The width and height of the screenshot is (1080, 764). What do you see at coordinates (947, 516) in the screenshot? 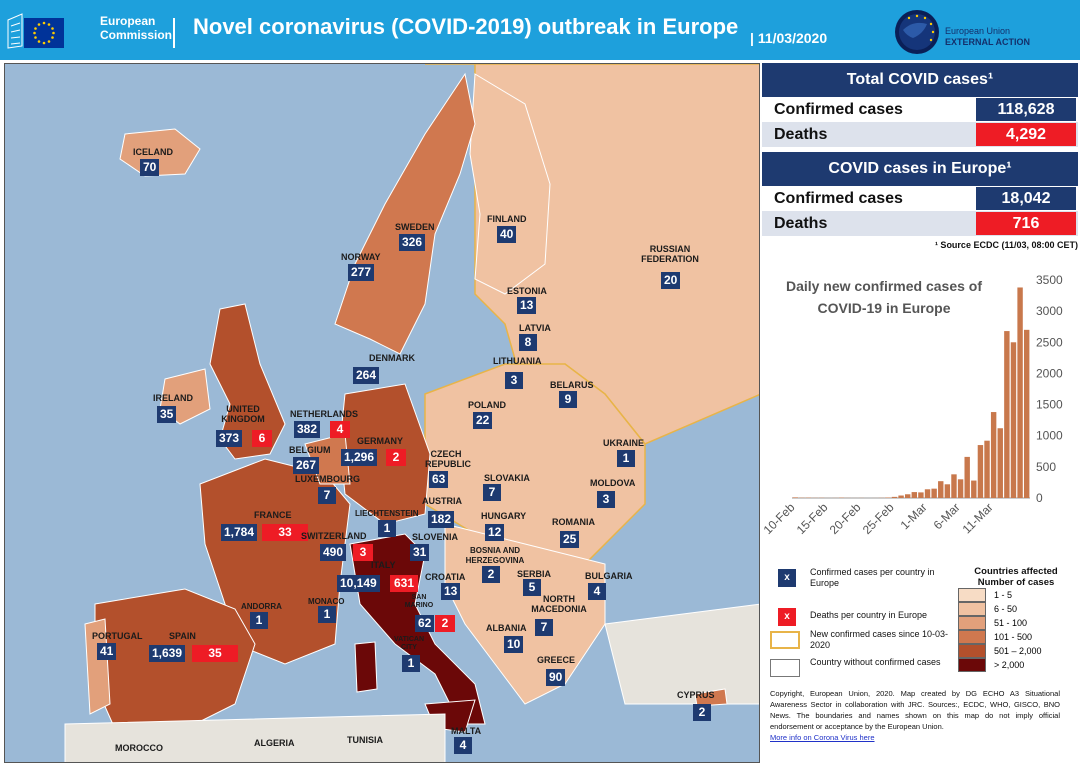
I see `chart-x-tick-label: 6-Mar` at bounding box center [947, 516].